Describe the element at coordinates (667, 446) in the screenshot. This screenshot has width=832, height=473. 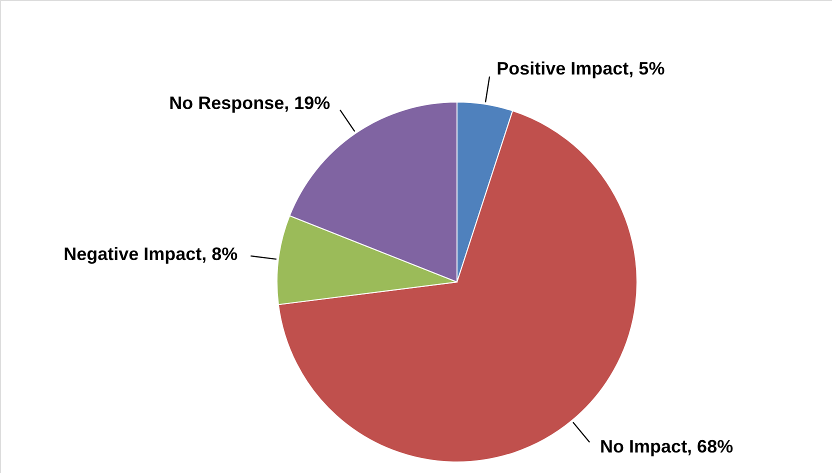
I see `slice-label: No Impact, 68%` at that location.